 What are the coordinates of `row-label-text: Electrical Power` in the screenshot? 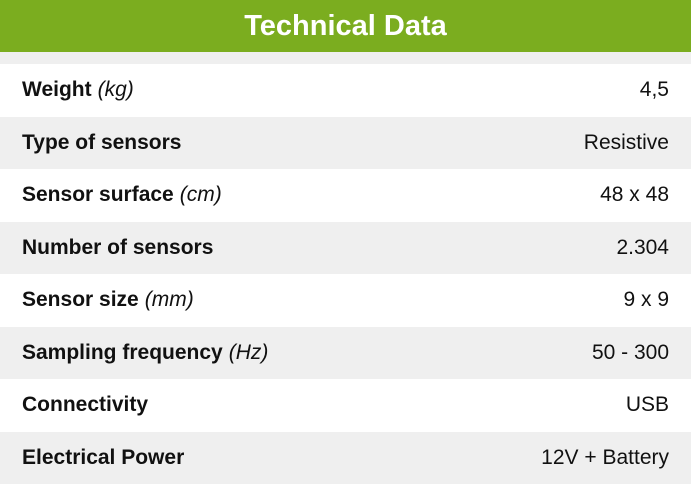 It's located at (103, 457).